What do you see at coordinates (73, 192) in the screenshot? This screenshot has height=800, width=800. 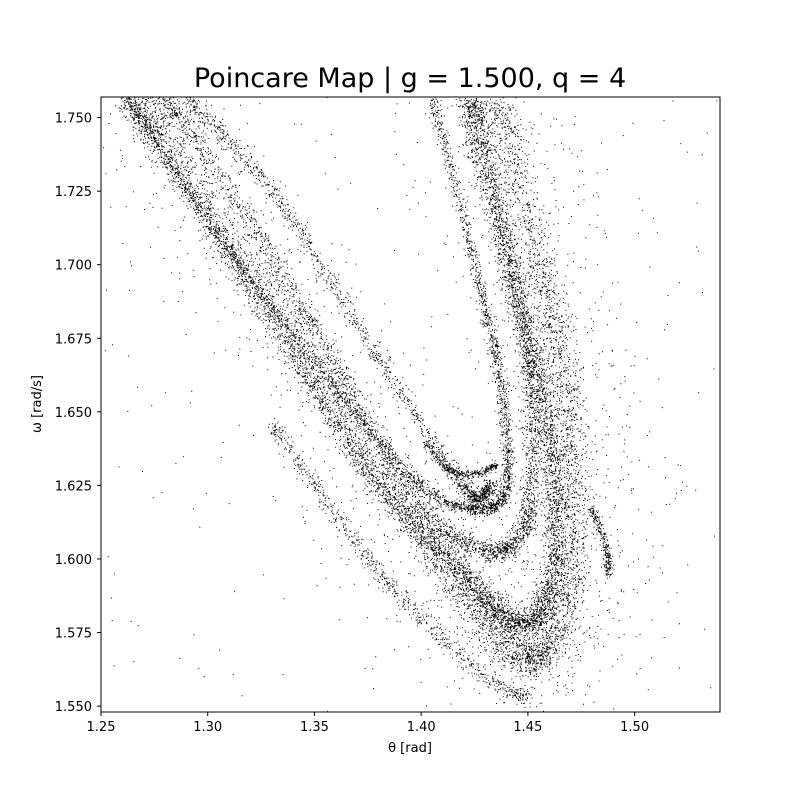 I see `y-tick-label: 1.725` at bounding box center [73, 192].